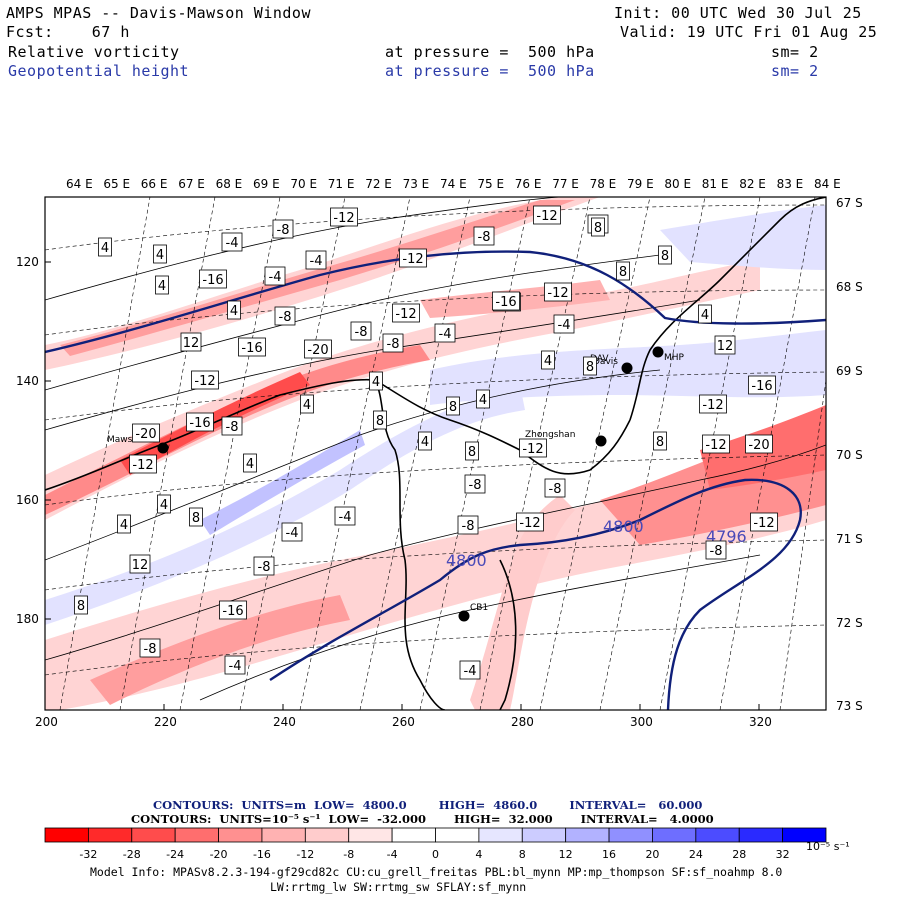  I want to click on lon-label: 70 E, so click(303, 184).